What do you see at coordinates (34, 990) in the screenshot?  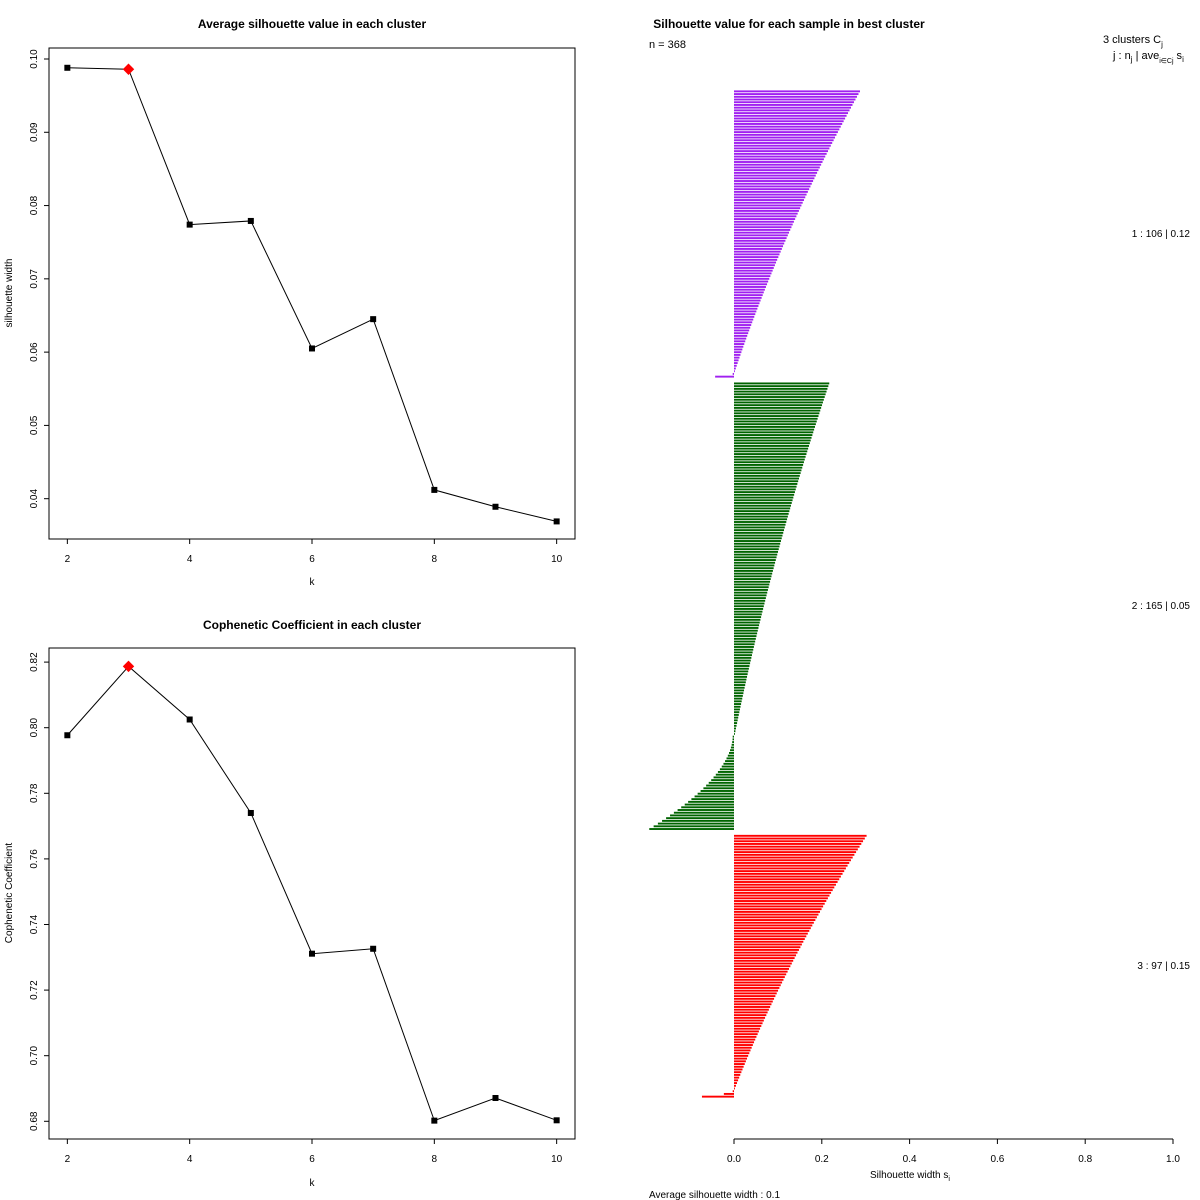 I see `y-tick-label: 0.72` at bounding box center [34, 990].